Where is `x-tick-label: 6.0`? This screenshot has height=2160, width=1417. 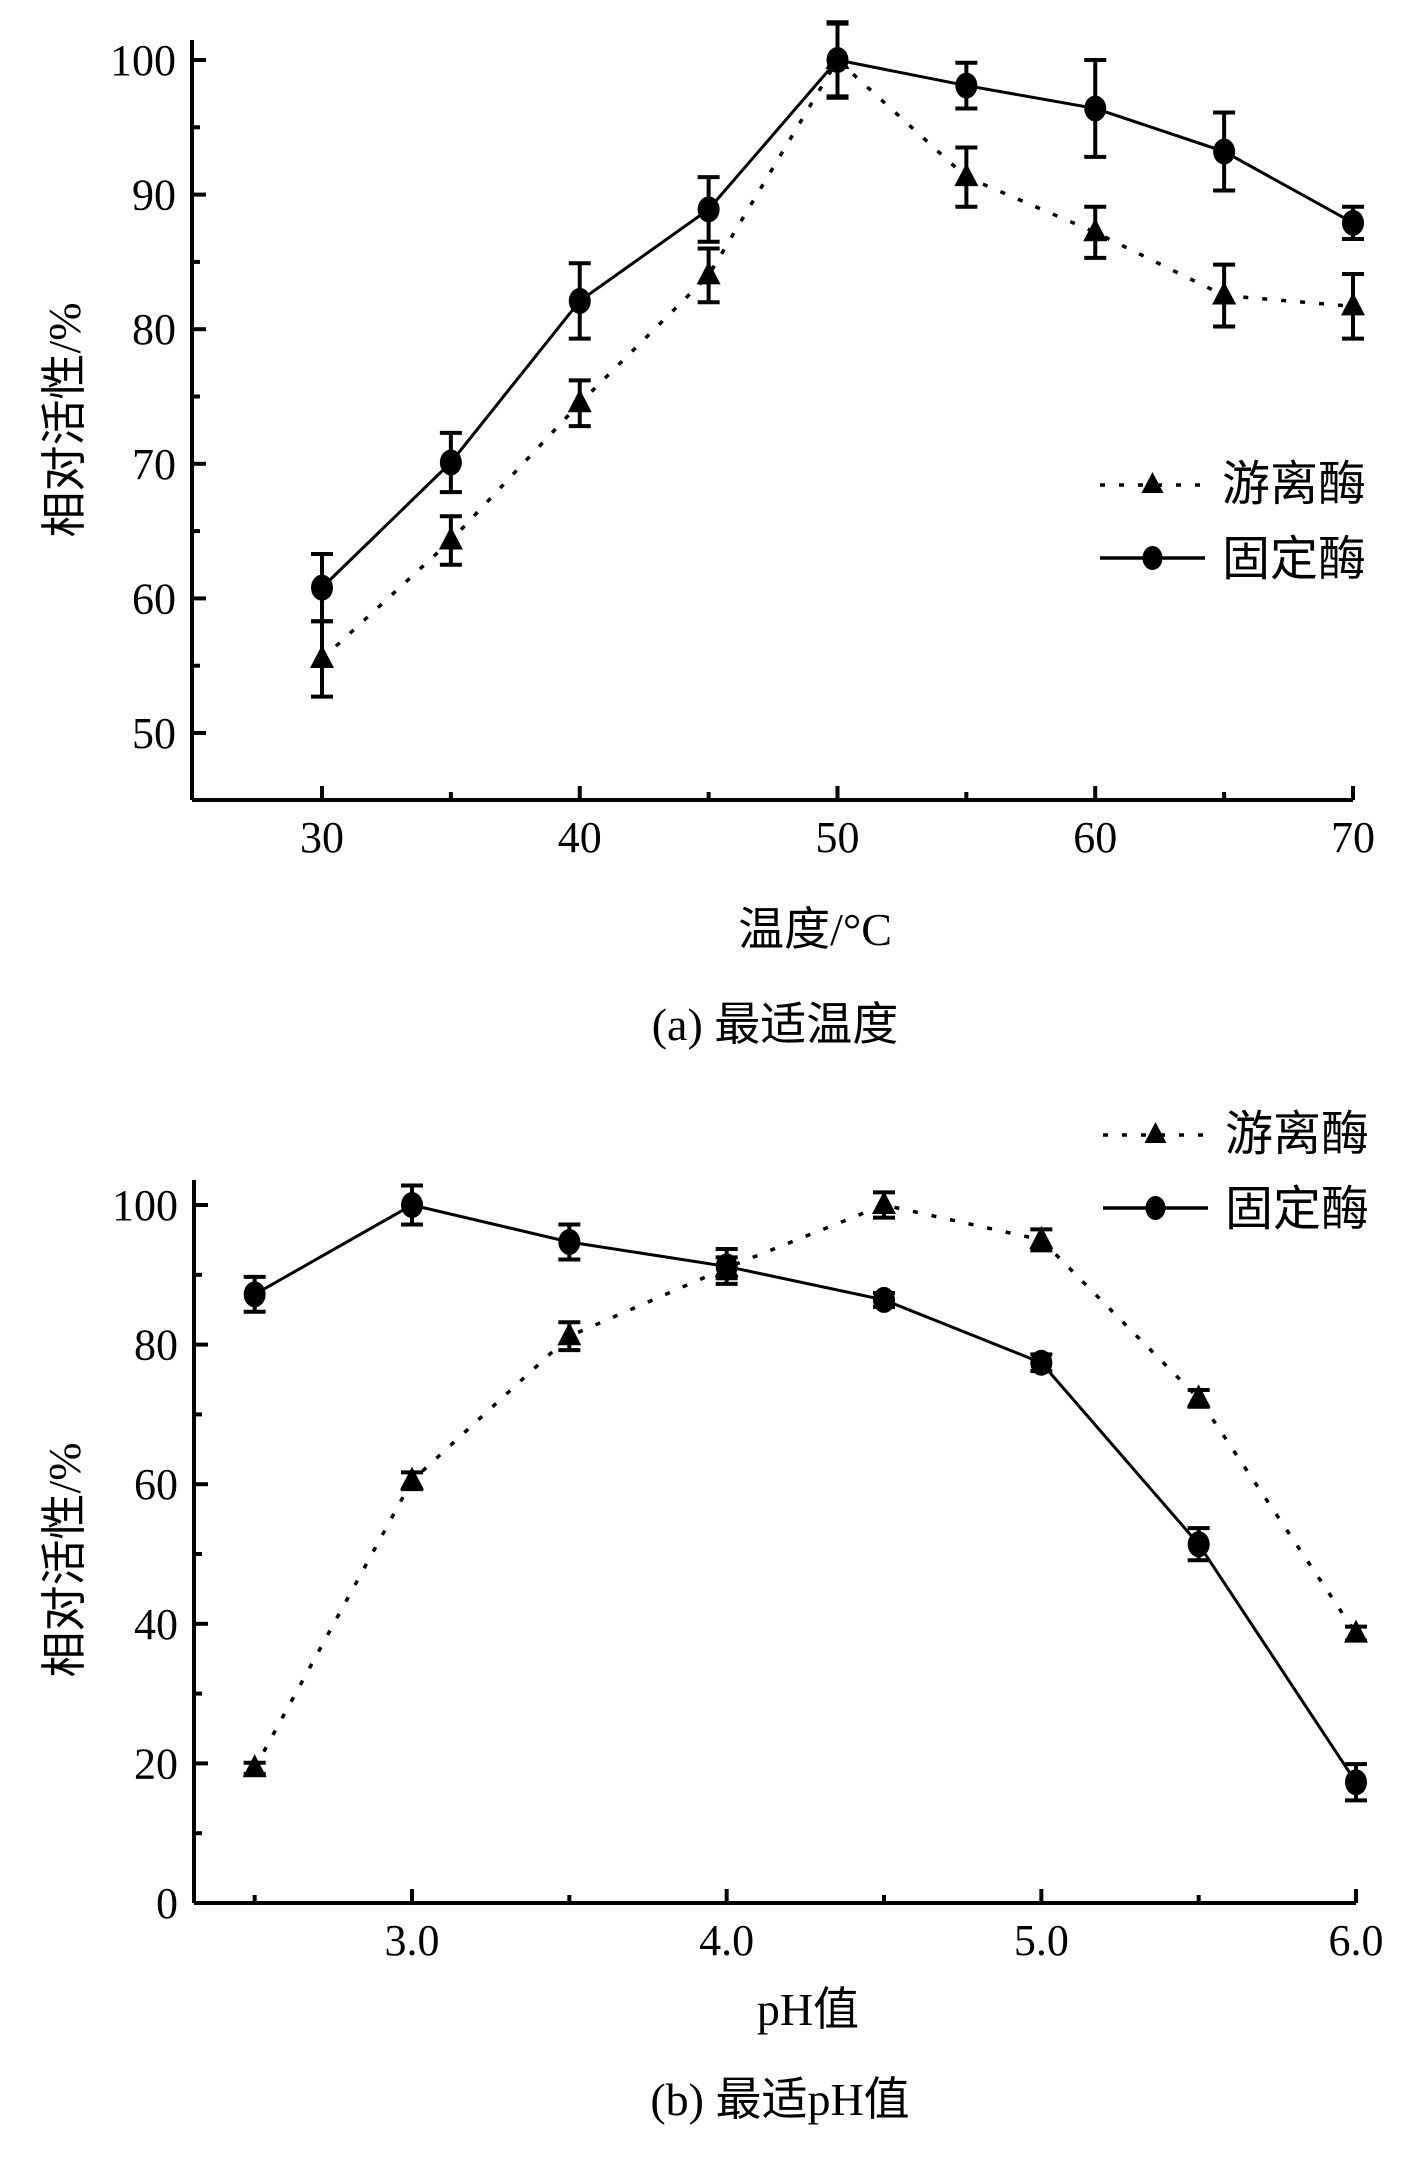 x-tick-label: 6.0 is located at coordinates (1356, 1940).